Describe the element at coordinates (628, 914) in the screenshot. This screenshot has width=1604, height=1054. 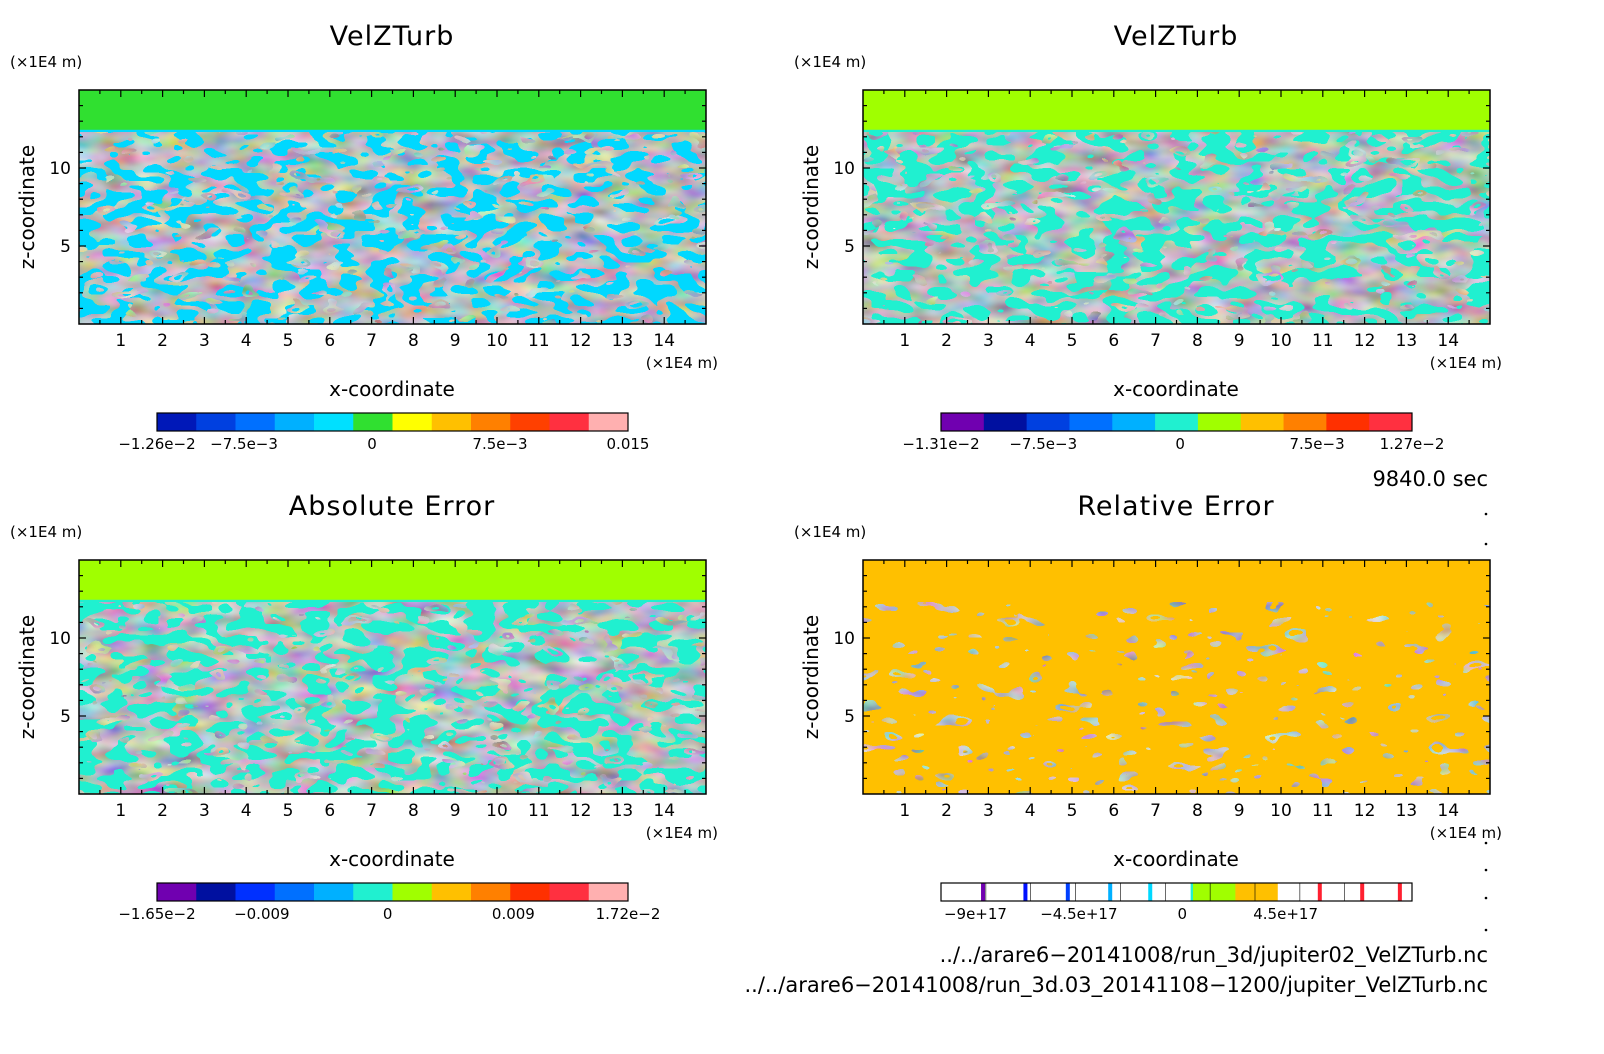
I see `colorbar-tick-label: 1.72e−2` at that location.